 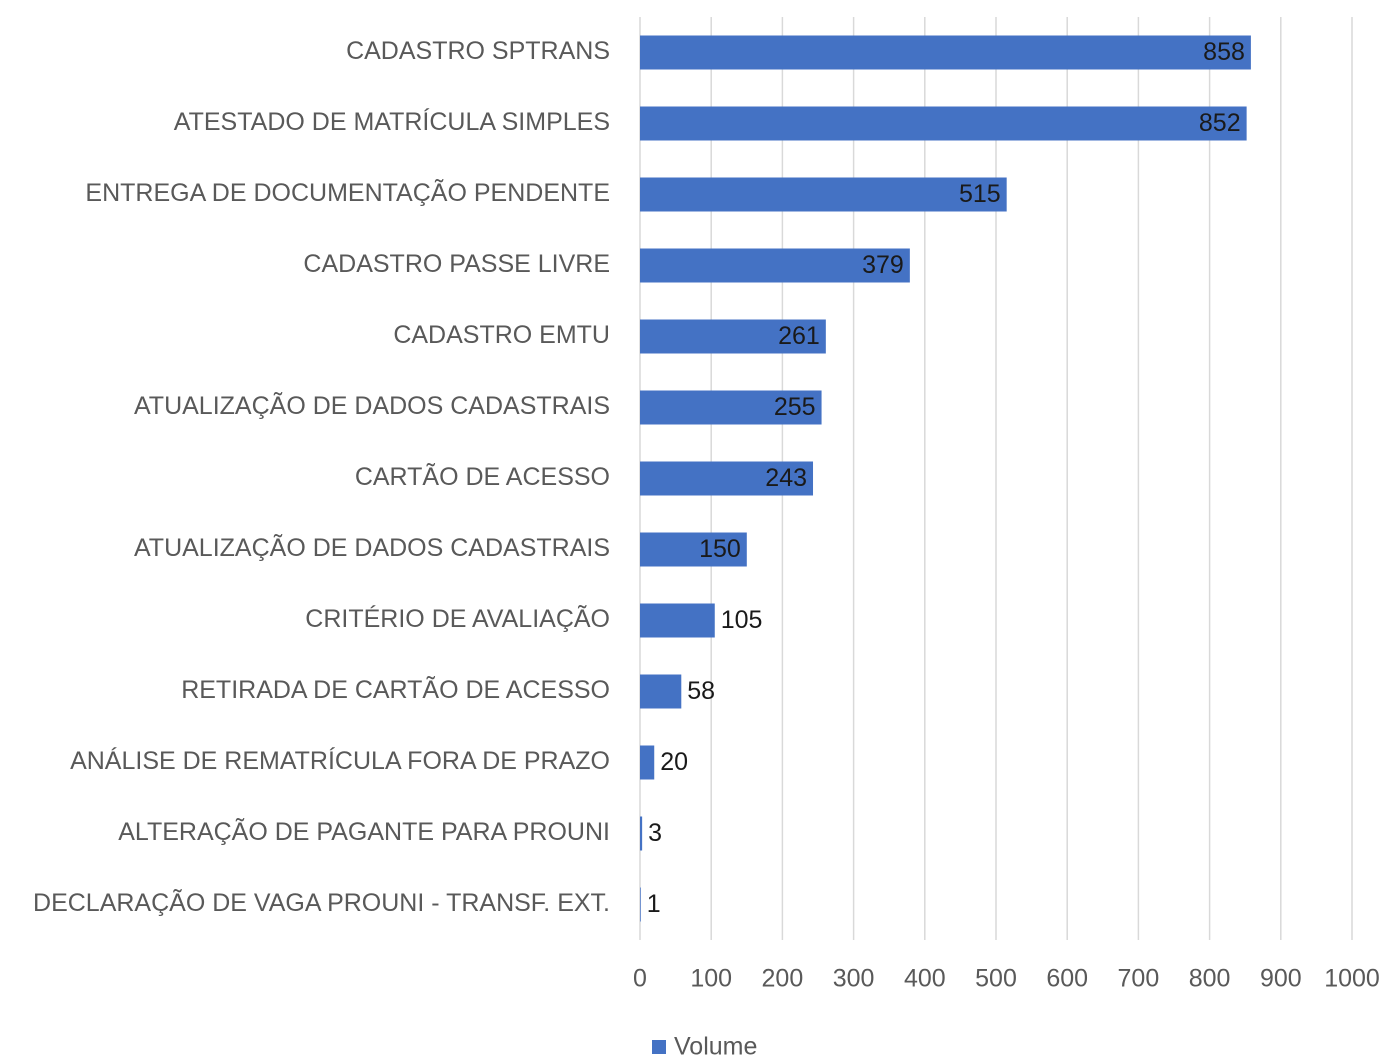 I want to click on value-label: 379, so click(x=883, y=265).